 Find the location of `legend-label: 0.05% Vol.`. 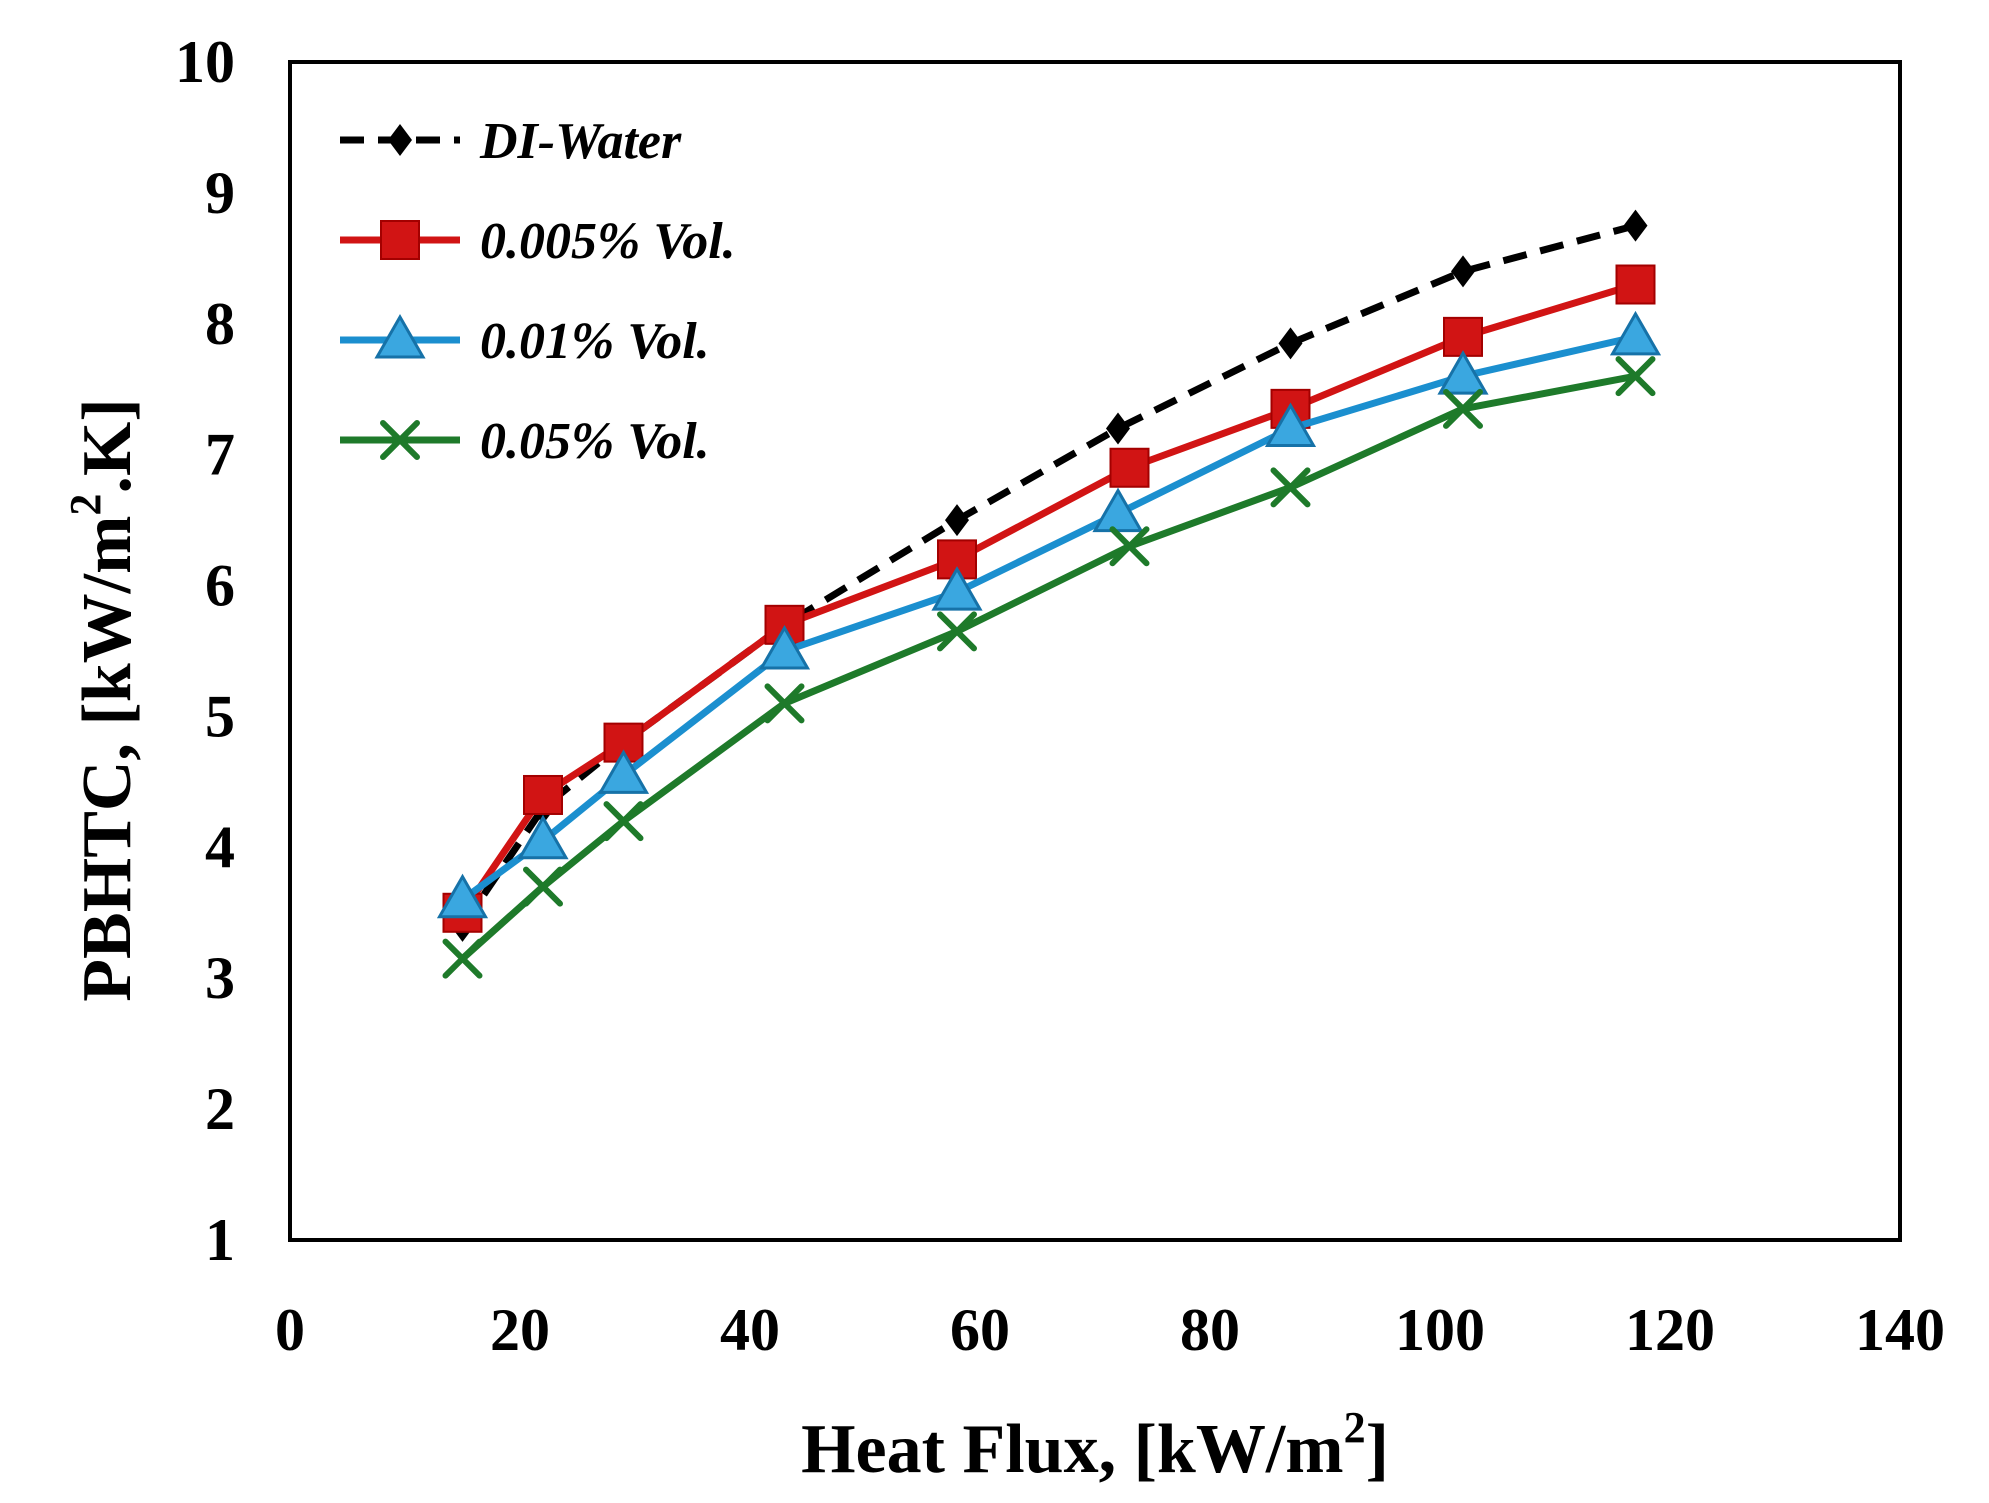

legend-label: 0.05% Vol. is located at coordinates (595, 441).